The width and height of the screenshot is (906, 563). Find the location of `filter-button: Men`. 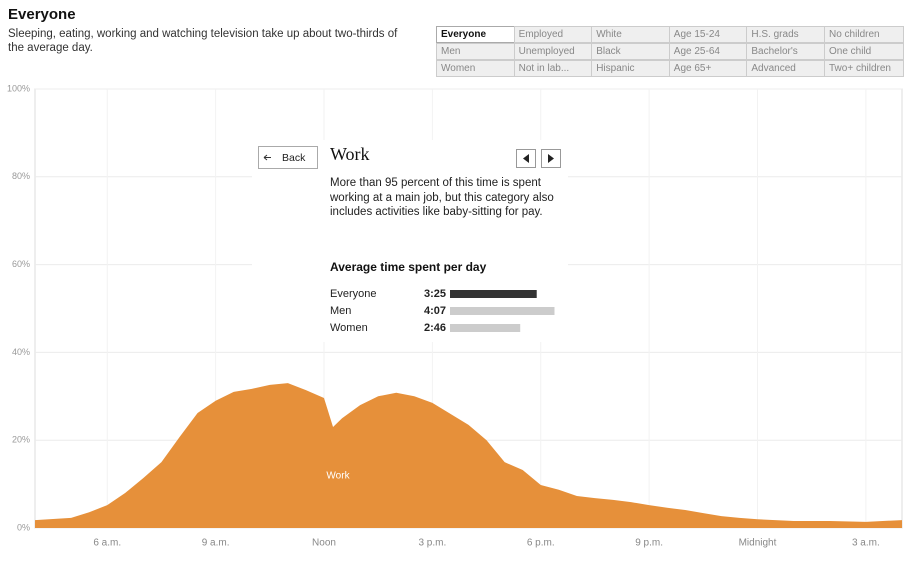

filter-button: Men is located at coordinates (476, 51).